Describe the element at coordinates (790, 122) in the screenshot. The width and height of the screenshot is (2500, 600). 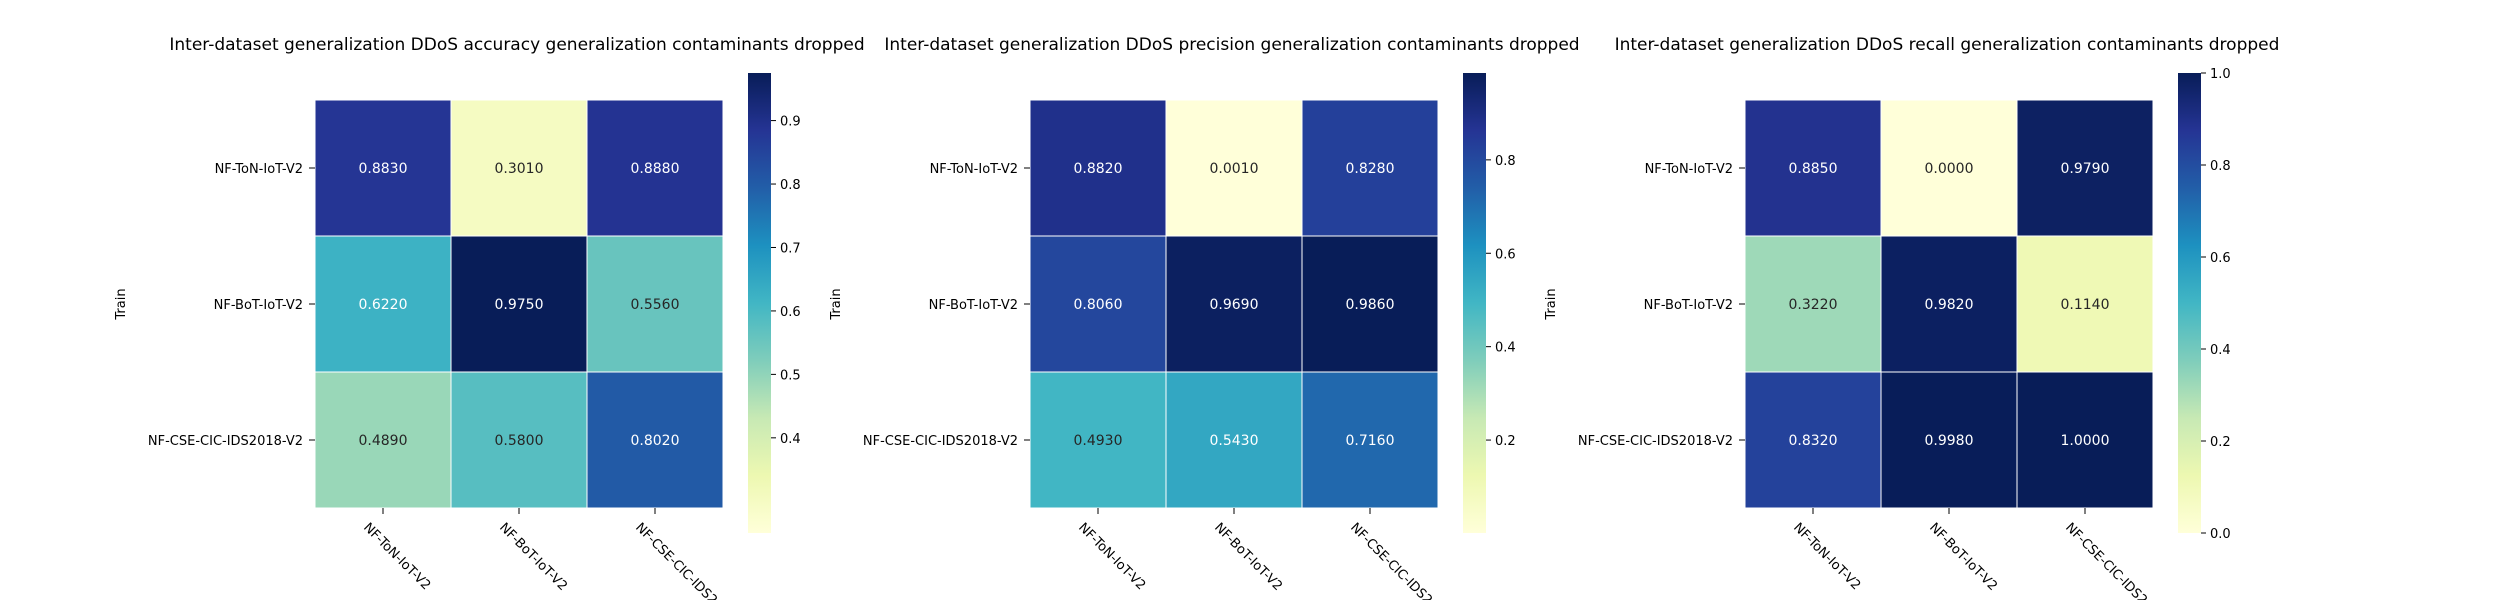
I see `colorbar-tick-label: 0.9` at that location.